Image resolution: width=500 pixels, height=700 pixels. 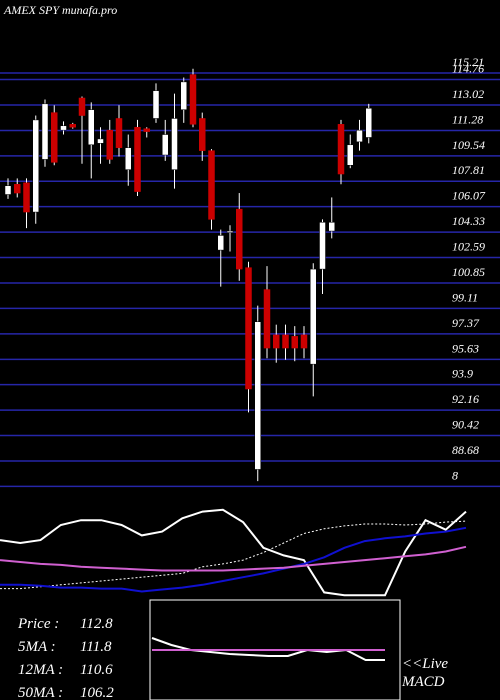 What do you see at coordinates (465, 425) in the screenshot?
I see `y-tick-label: 90.42` at bounding box center [465, 425].